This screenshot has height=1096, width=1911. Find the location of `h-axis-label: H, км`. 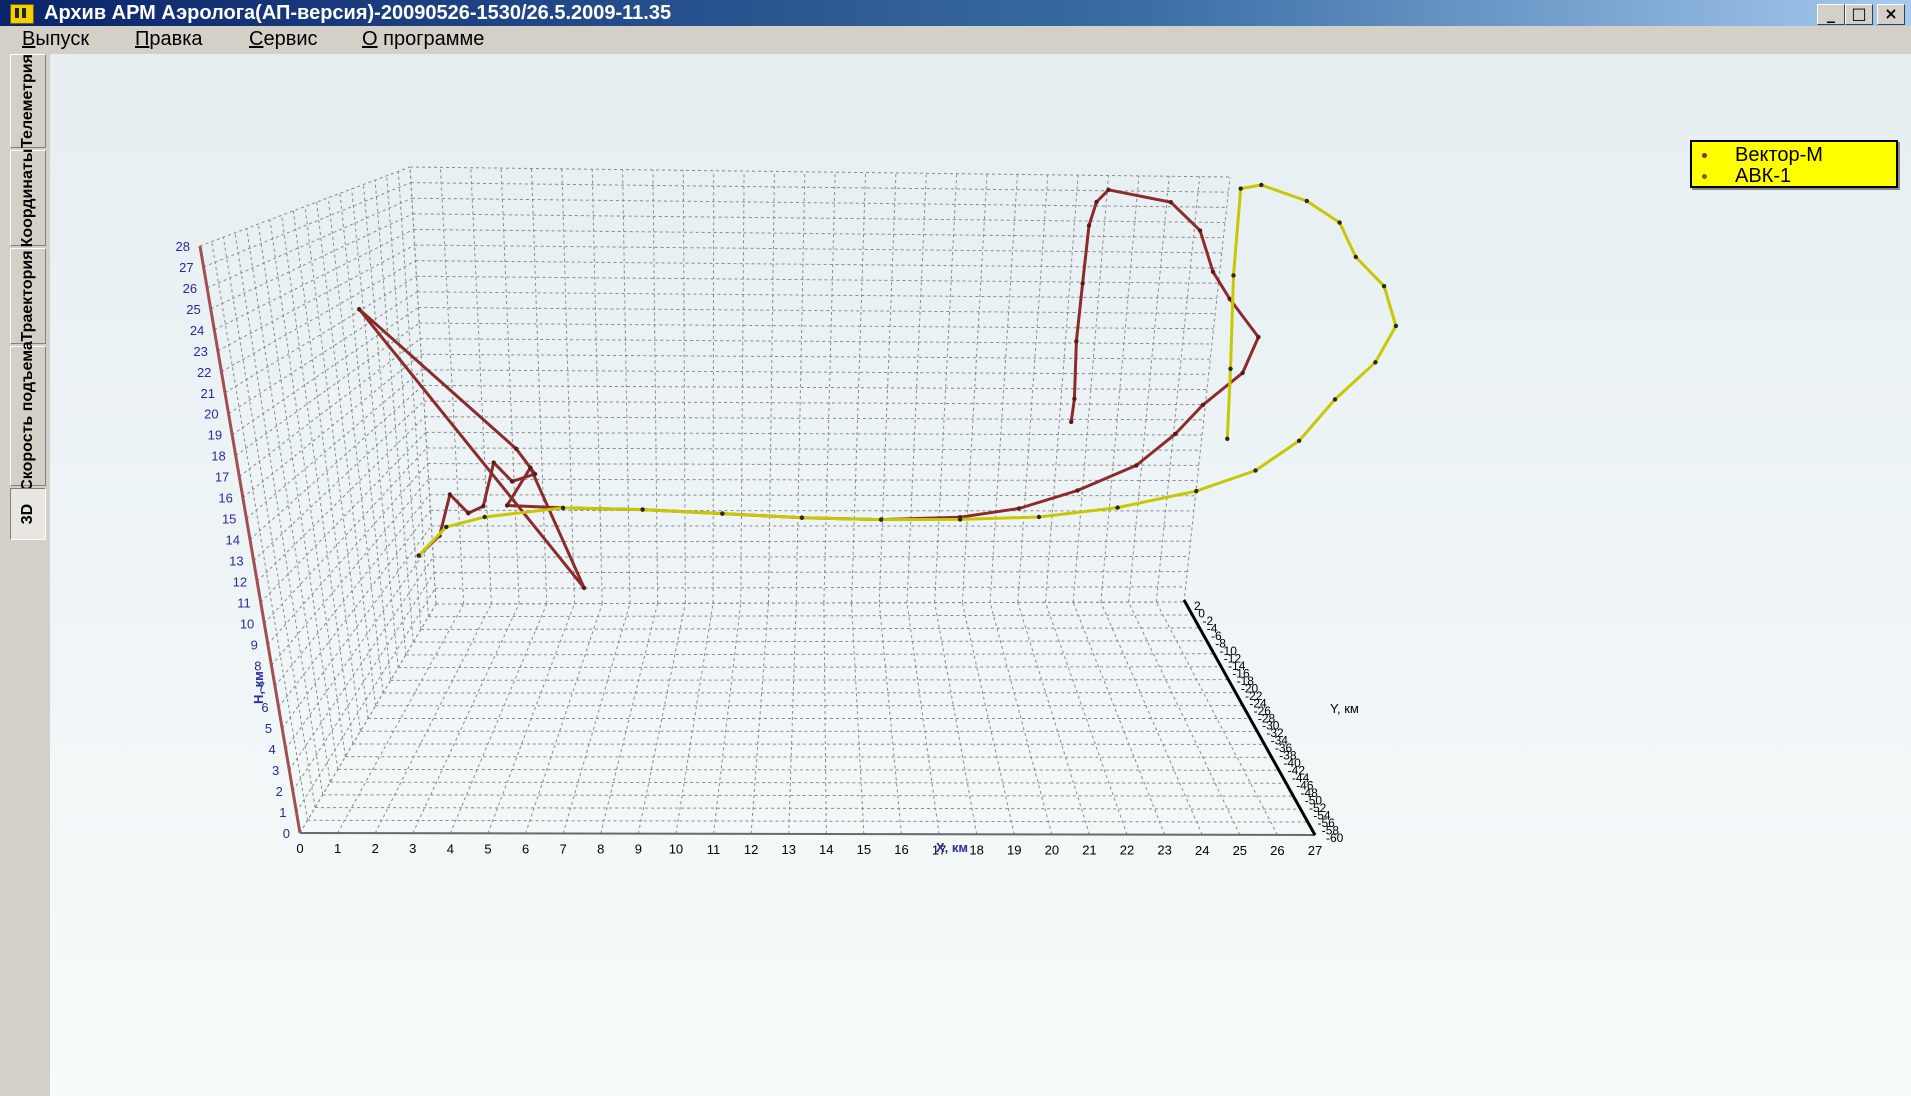

h-axis-label: H, км is located at coordinates (258, 687).